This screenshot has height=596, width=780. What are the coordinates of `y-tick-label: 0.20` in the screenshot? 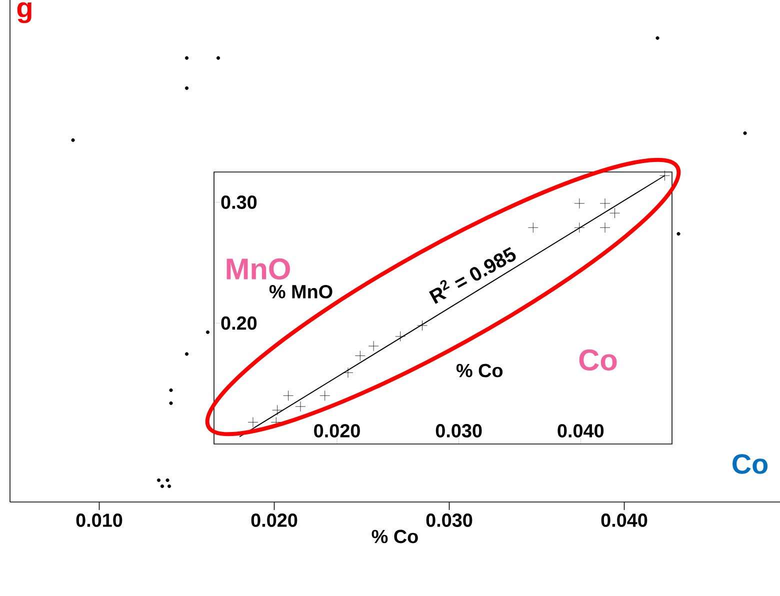 It's located at (239, 323).